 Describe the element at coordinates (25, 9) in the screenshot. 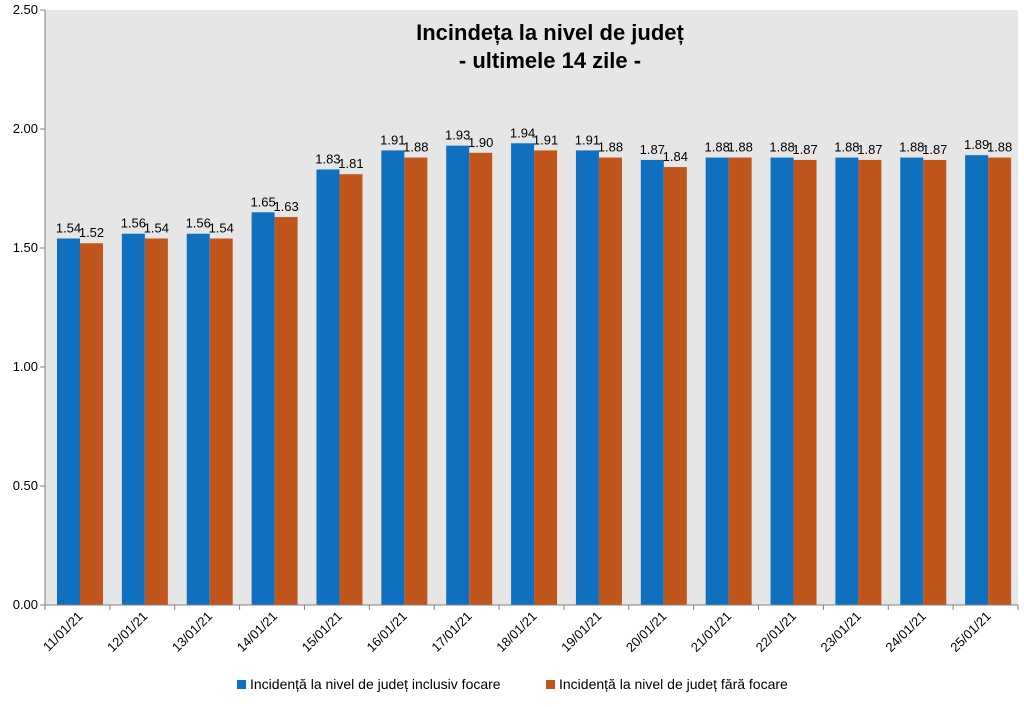

I see `y-tick-label: 2.50` at that location.